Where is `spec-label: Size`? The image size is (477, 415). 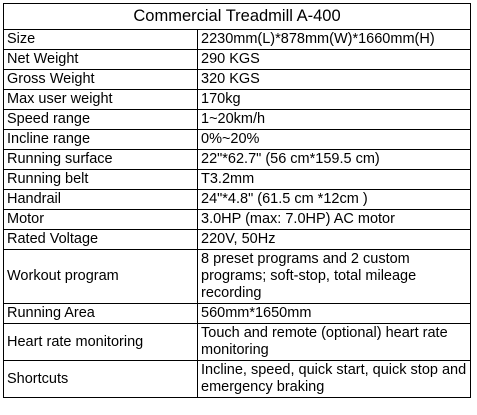
spec-label: Size is located at coordinates (100, 39).